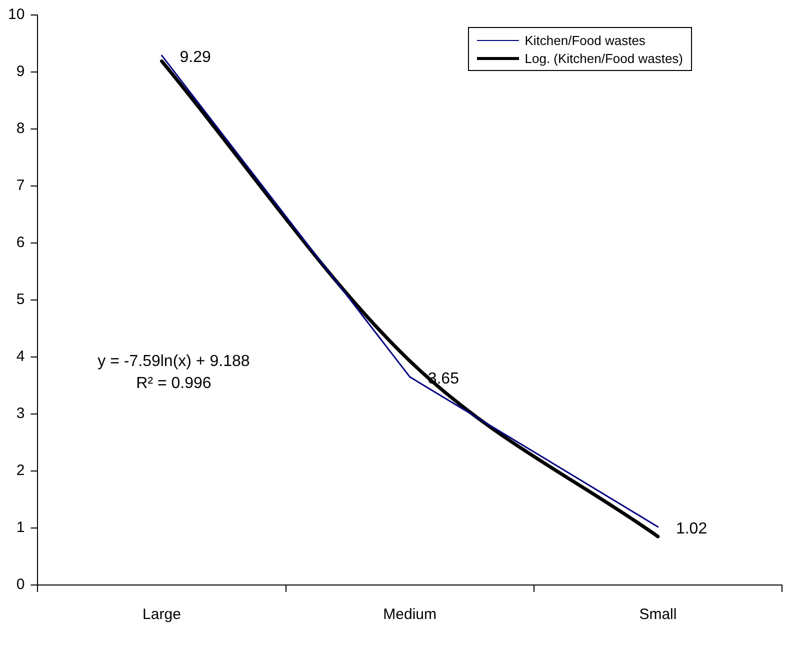 This screenshot has height=650, width=792. I want to click on data-label: 1.02, so click(692, 529).